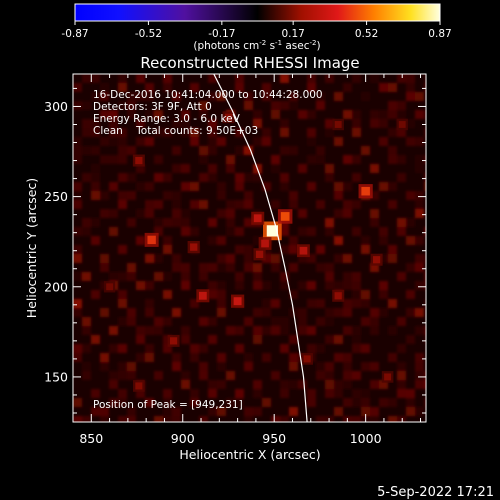 This screenshot has width=500, height=500. I want to click on x-axis-label: Heliocentric X (arcsec), so click(249, 454).